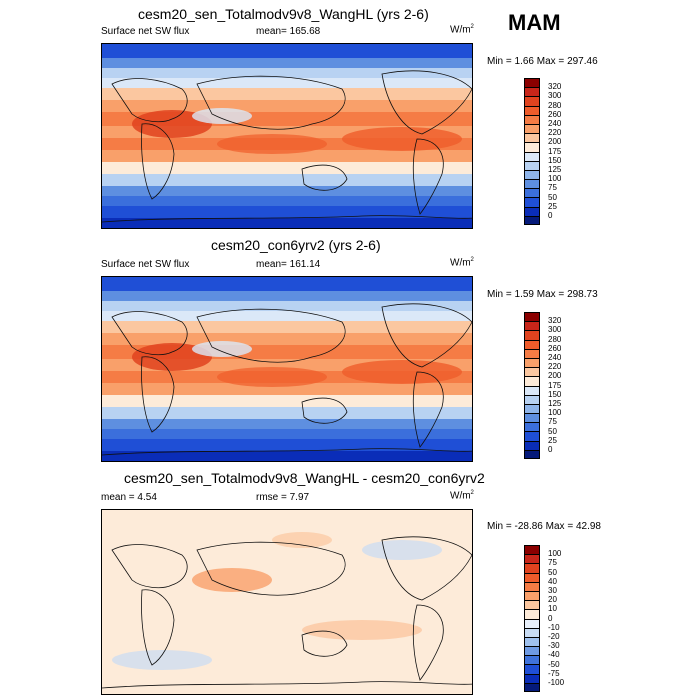 This screenshot has height=700, width=700. What do you see at coordinates (554, 636) in the screenshot?
I see `panel3-colorbar-tick: -20` at bounding box center [554, 636].